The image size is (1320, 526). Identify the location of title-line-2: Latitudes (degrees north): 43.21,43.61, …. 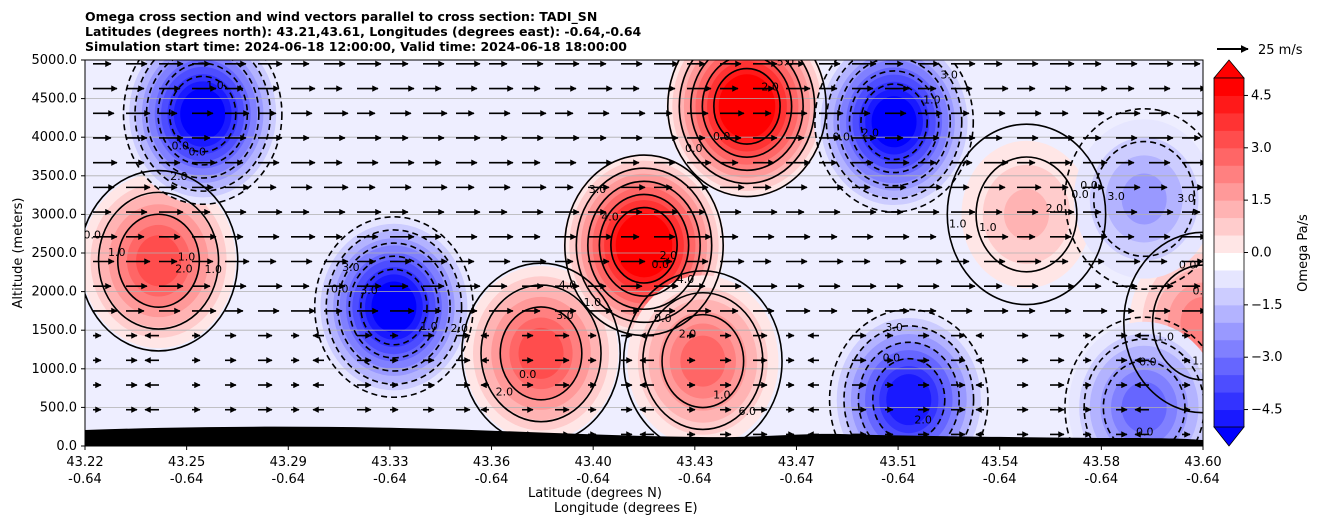
(363, 31).